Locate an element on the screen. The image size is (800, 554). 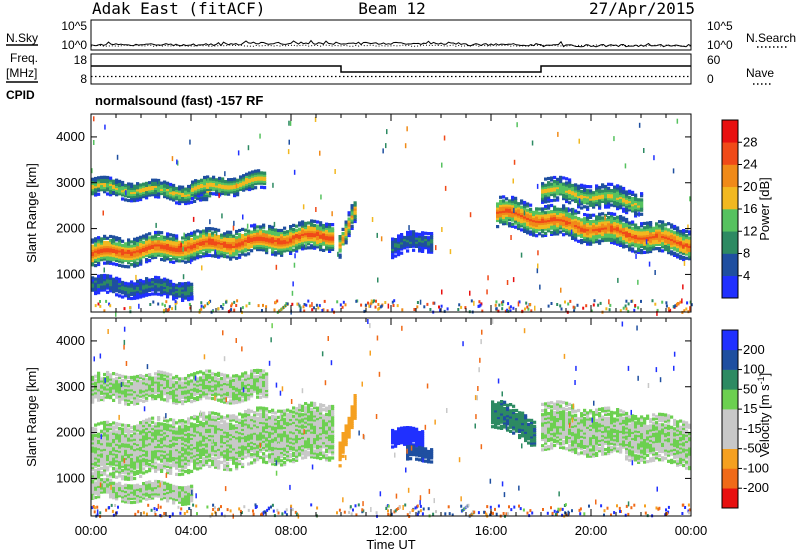
noise-tick-right-top: 10^5 is located at coordinates (720, 26).